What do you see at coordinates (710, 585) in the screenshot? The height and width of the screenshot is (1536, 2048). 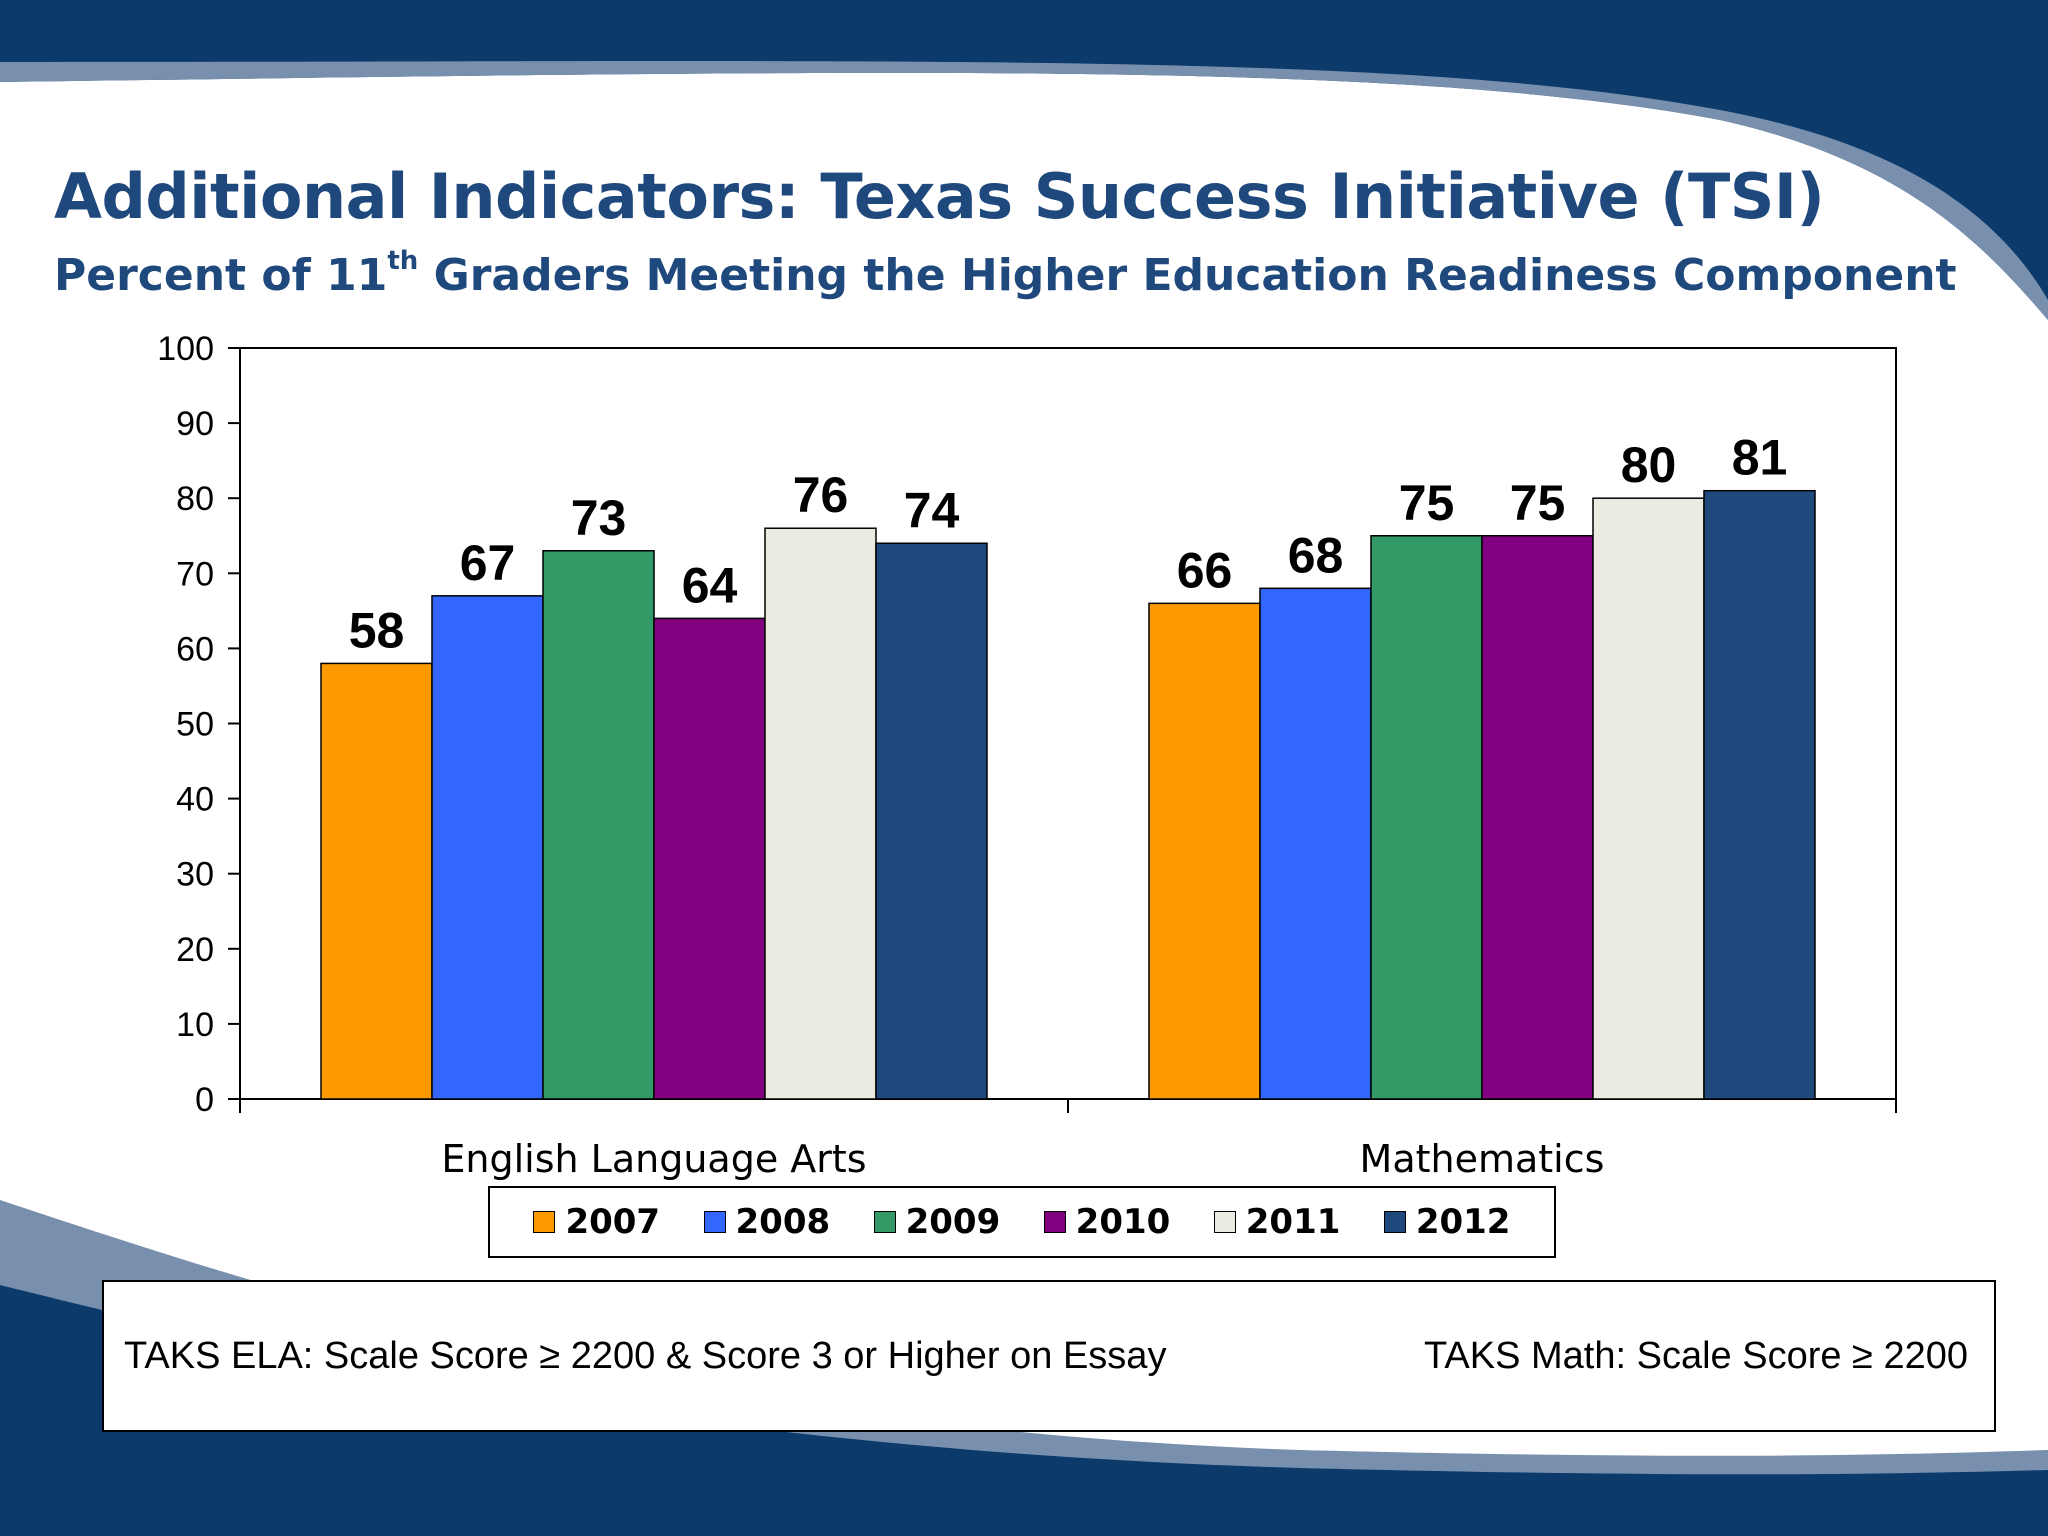 I see `bar-value-label: 64` at bounding box center [710, 585].